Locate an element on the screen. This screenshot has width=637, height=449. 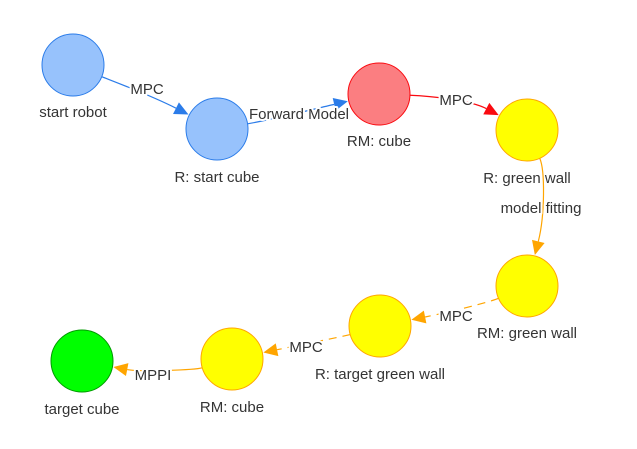
edge-rm_green_wall-to-r_target_green_wall is located at coordinates (455, 310).